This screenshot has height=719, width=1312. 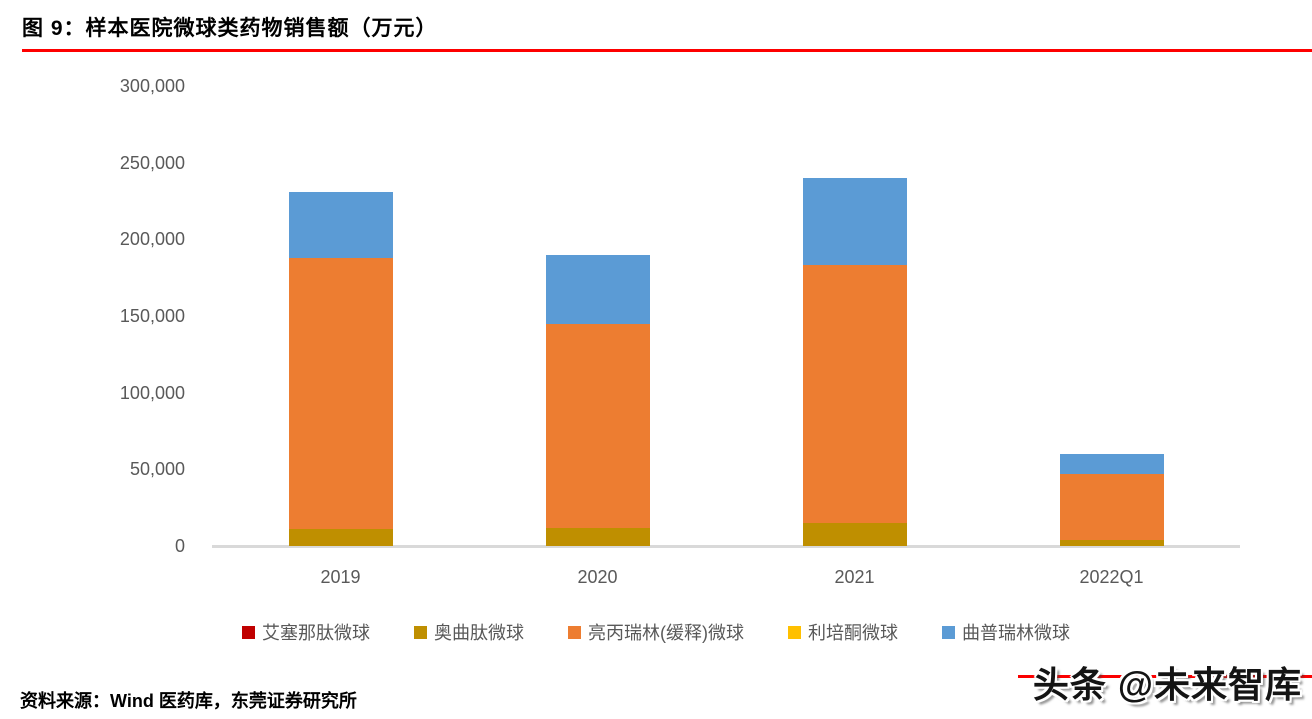 I want to click on y-axis-tick-label: 50,000, so click(x=157, y=469).